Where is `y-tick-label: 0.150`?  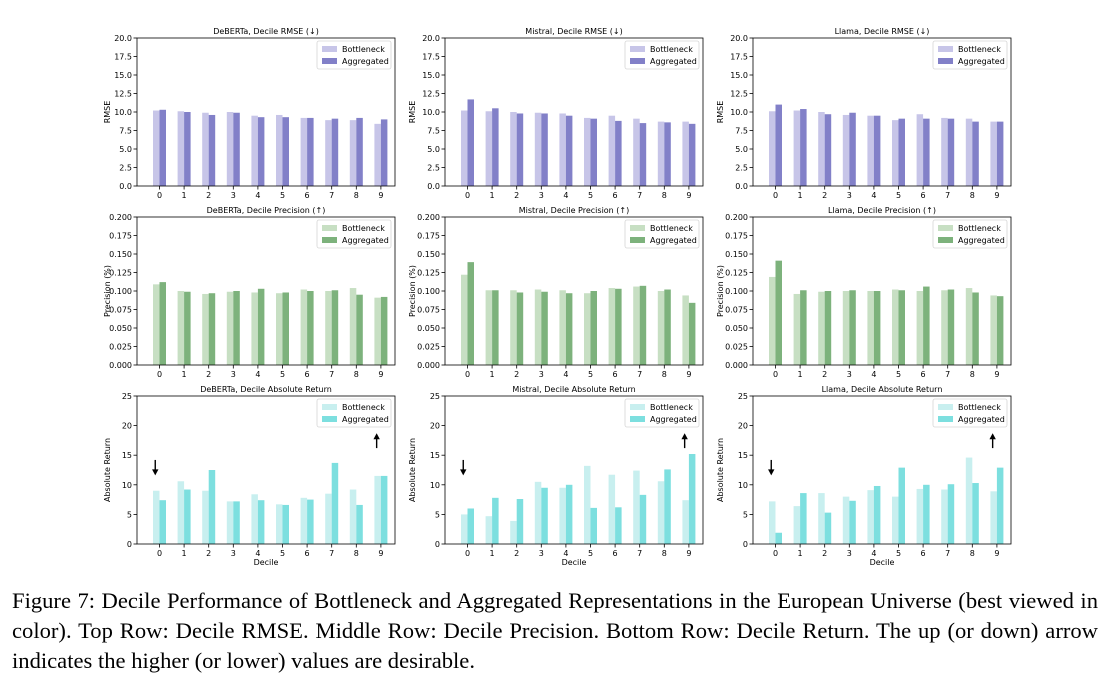
y-tick-label: 0.150 is located at coordinates (736, 254).